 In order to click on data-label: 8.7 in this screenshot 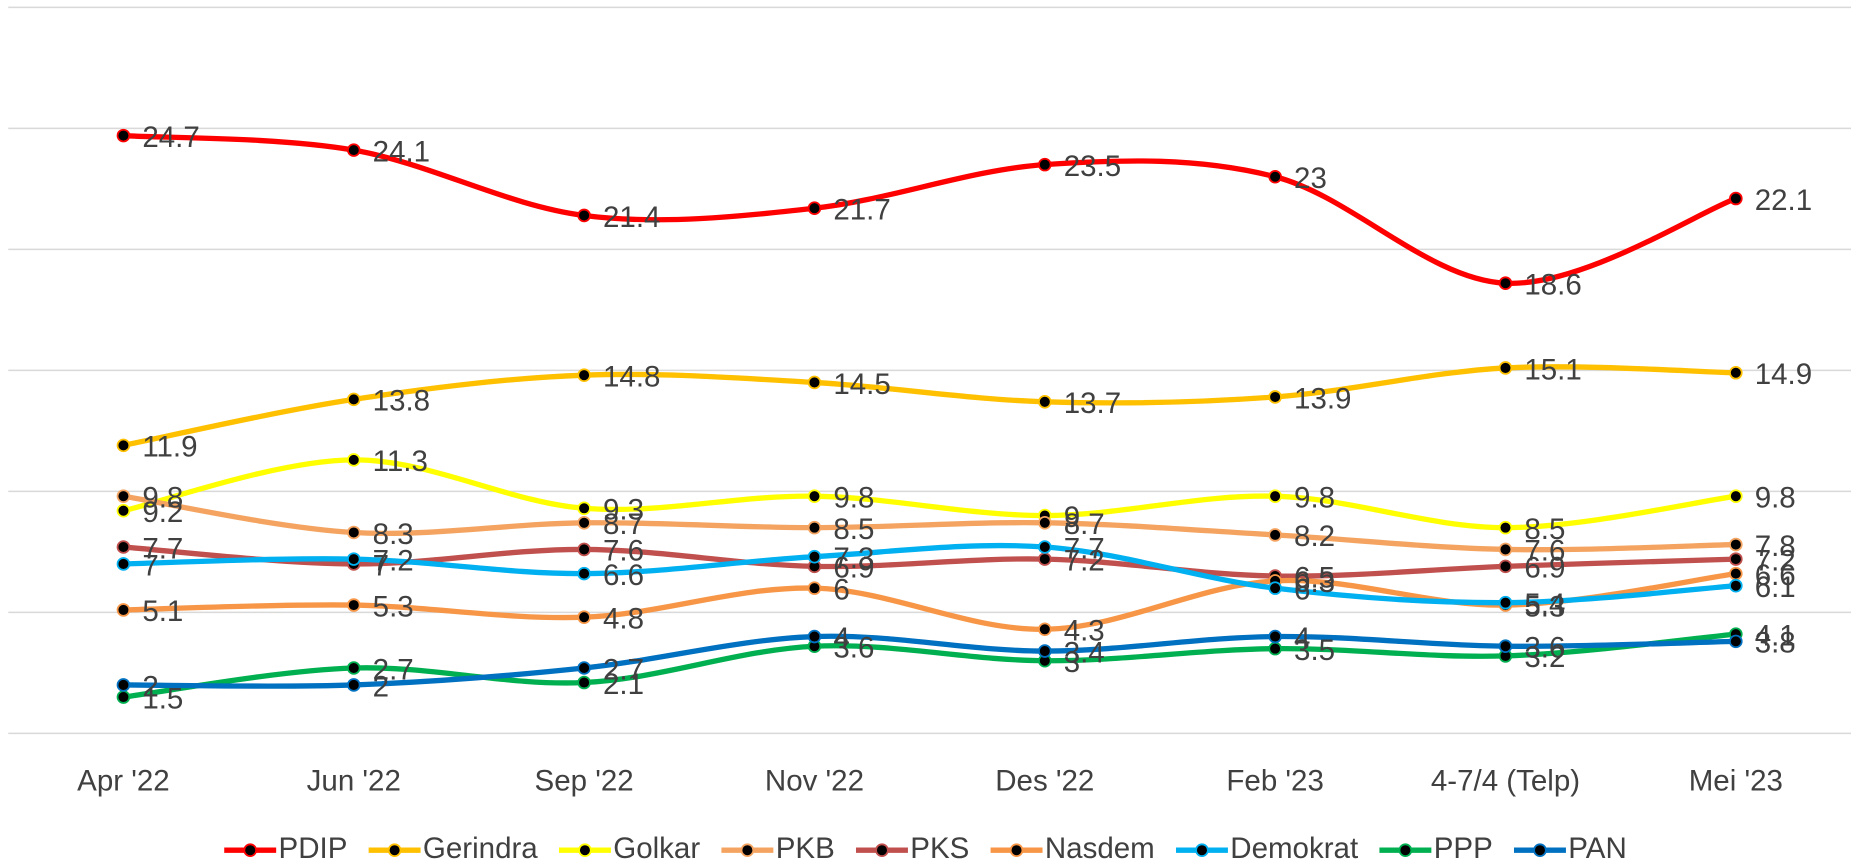, I will do `click(623, 524)`.